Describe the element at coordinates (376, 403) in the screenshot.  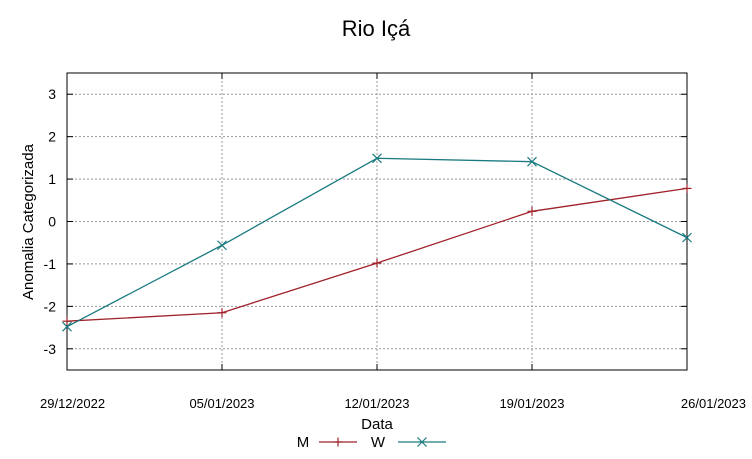
I see `x-tick-label: 12/01/2023` at that location.